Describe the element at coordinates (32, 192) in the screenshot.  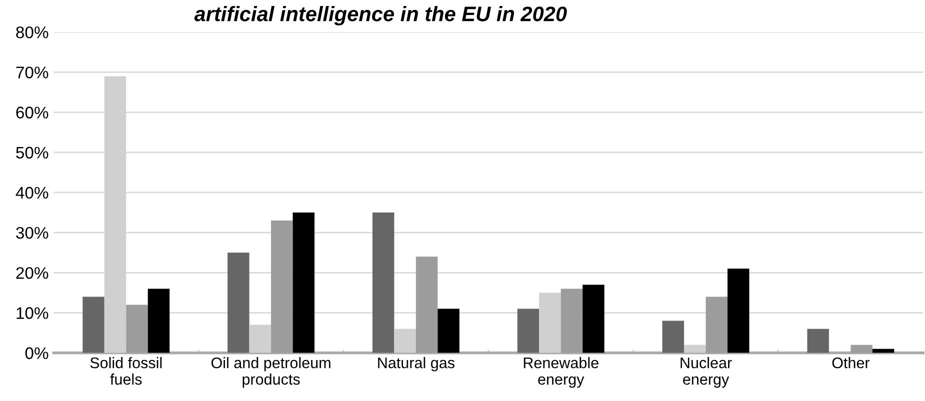
I see `y-tick-label: 40%` at that location.